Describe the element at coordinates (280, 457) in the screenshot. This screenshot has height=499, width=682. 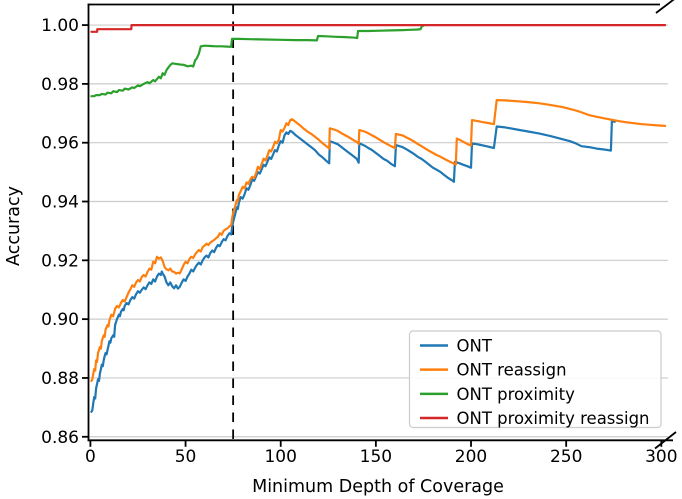
I see `x-tick-label-100: 100` at that location.